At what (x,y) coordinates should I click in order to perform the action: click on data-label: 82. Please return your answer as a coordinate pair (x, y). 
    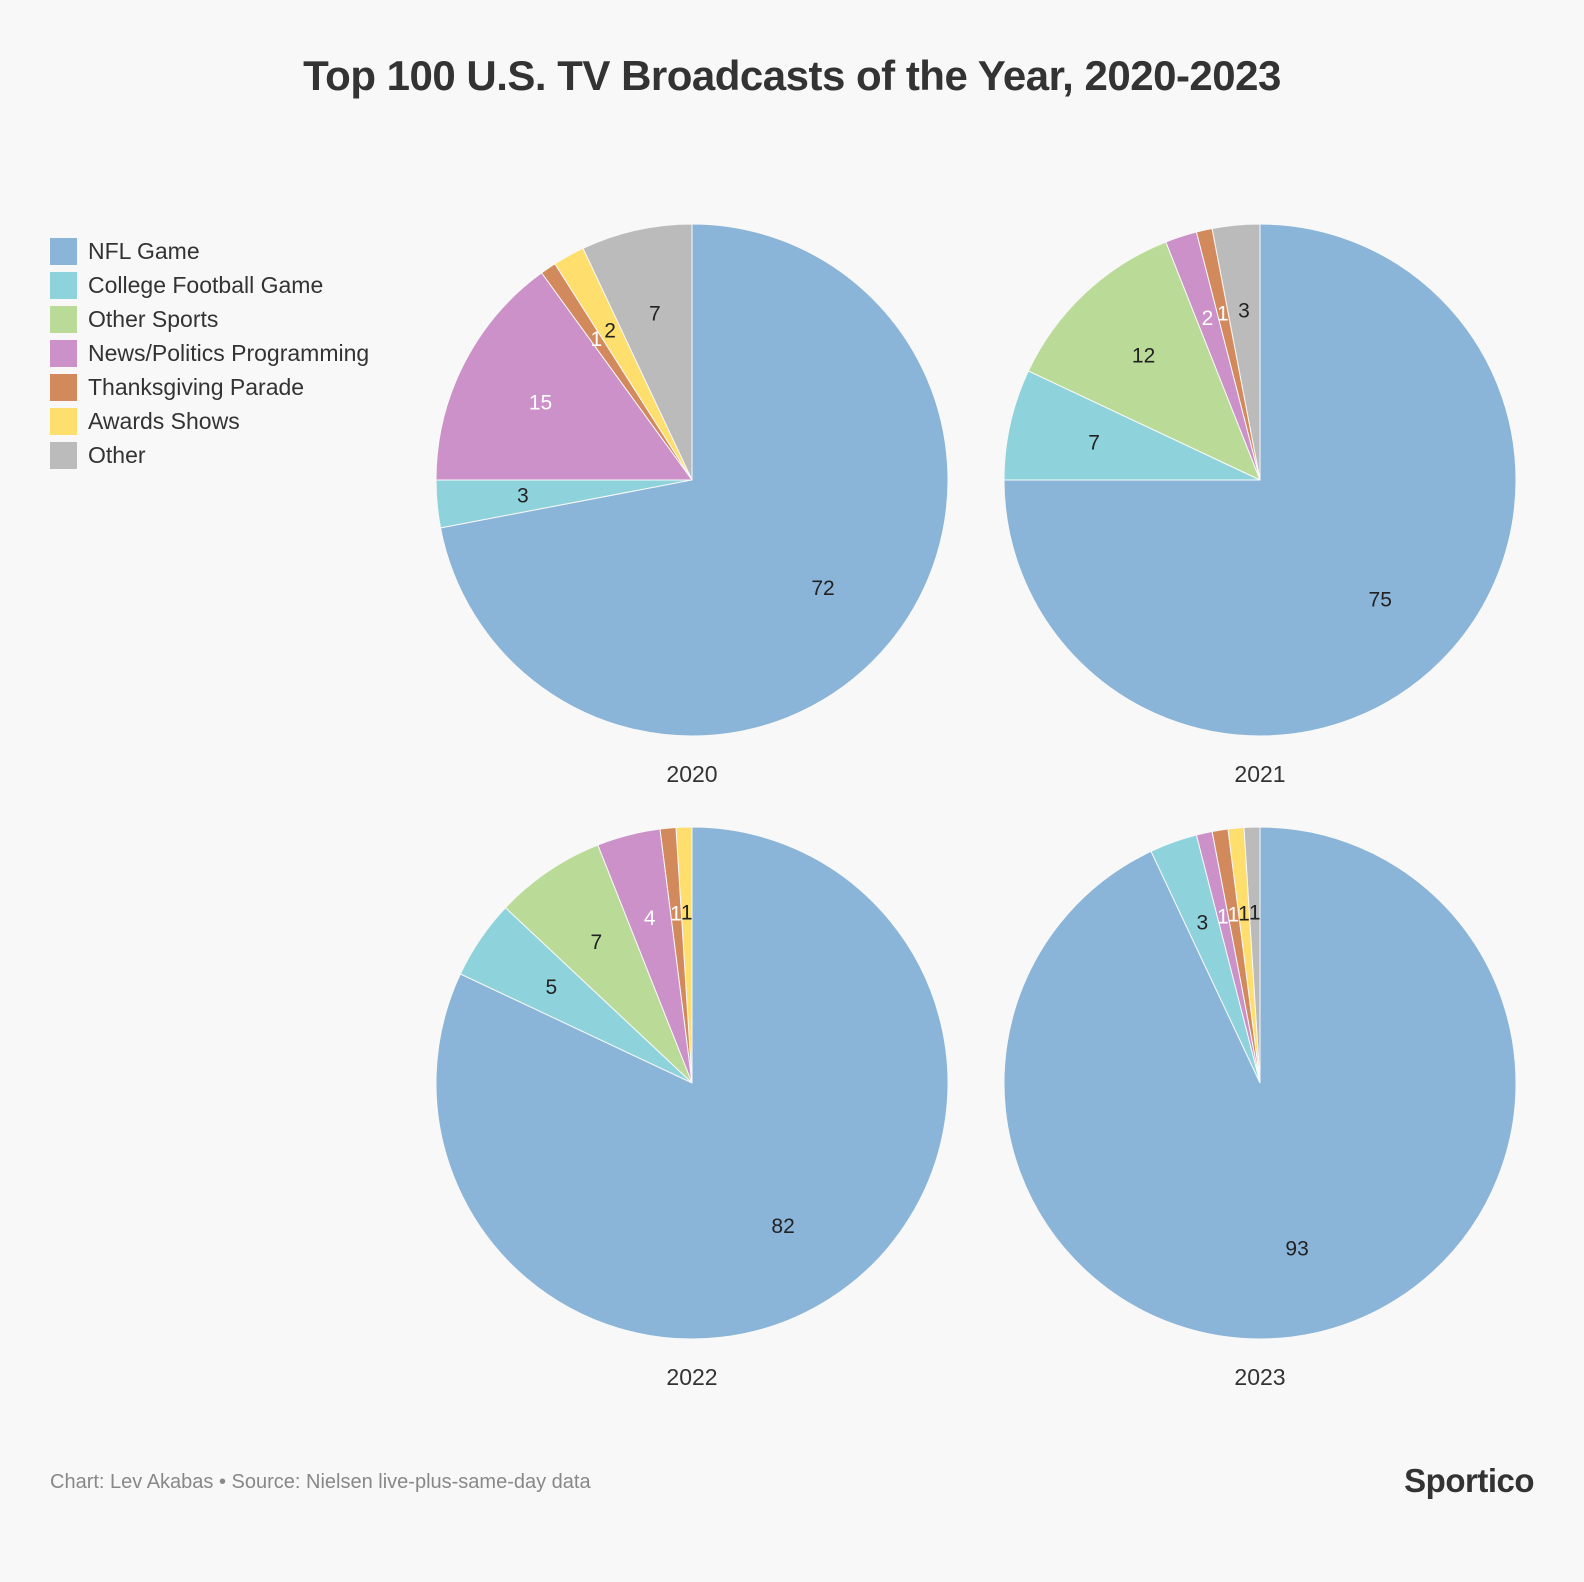
    Looking at the image, I should click on (782, 1226).